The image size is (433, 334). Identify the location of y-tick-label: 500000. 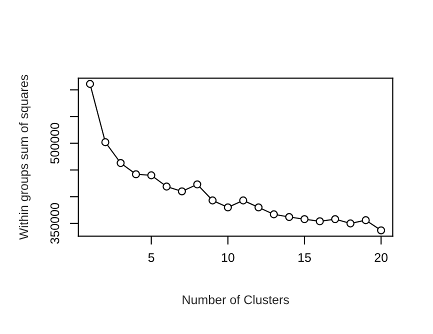
(55, 143).